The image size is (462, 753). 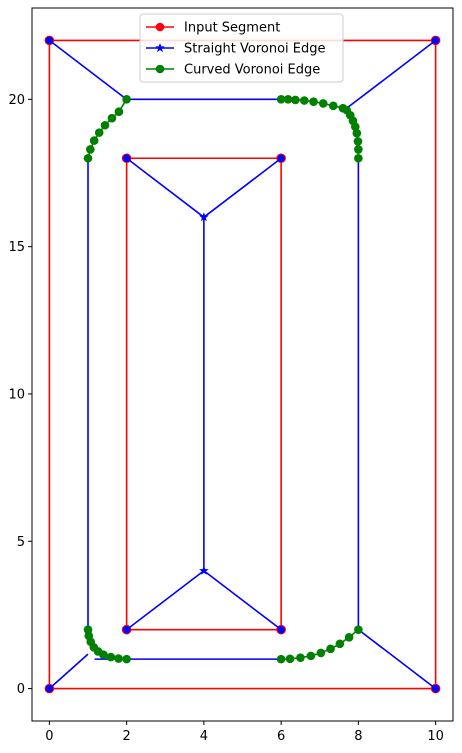 I want to click on x-tick-label: 6, so click(x=281, y=736).